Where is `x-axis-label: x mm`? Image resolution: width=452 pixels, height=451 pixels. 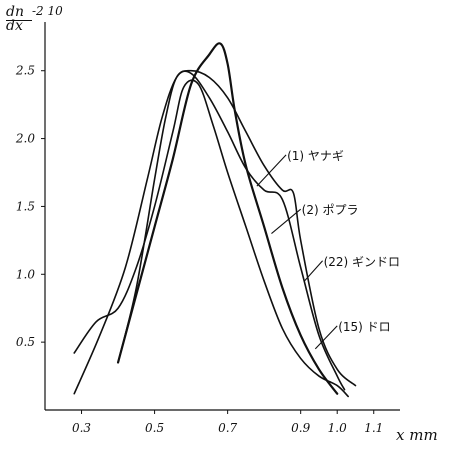
x-axis-label: x mm is located at coordinates (417, 435).